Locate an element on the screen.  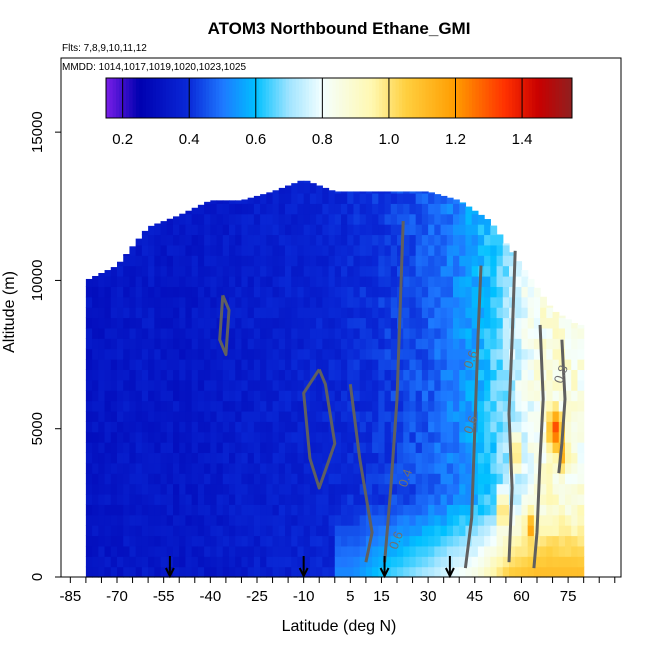
contour-line is located at coordinates (361, 473).